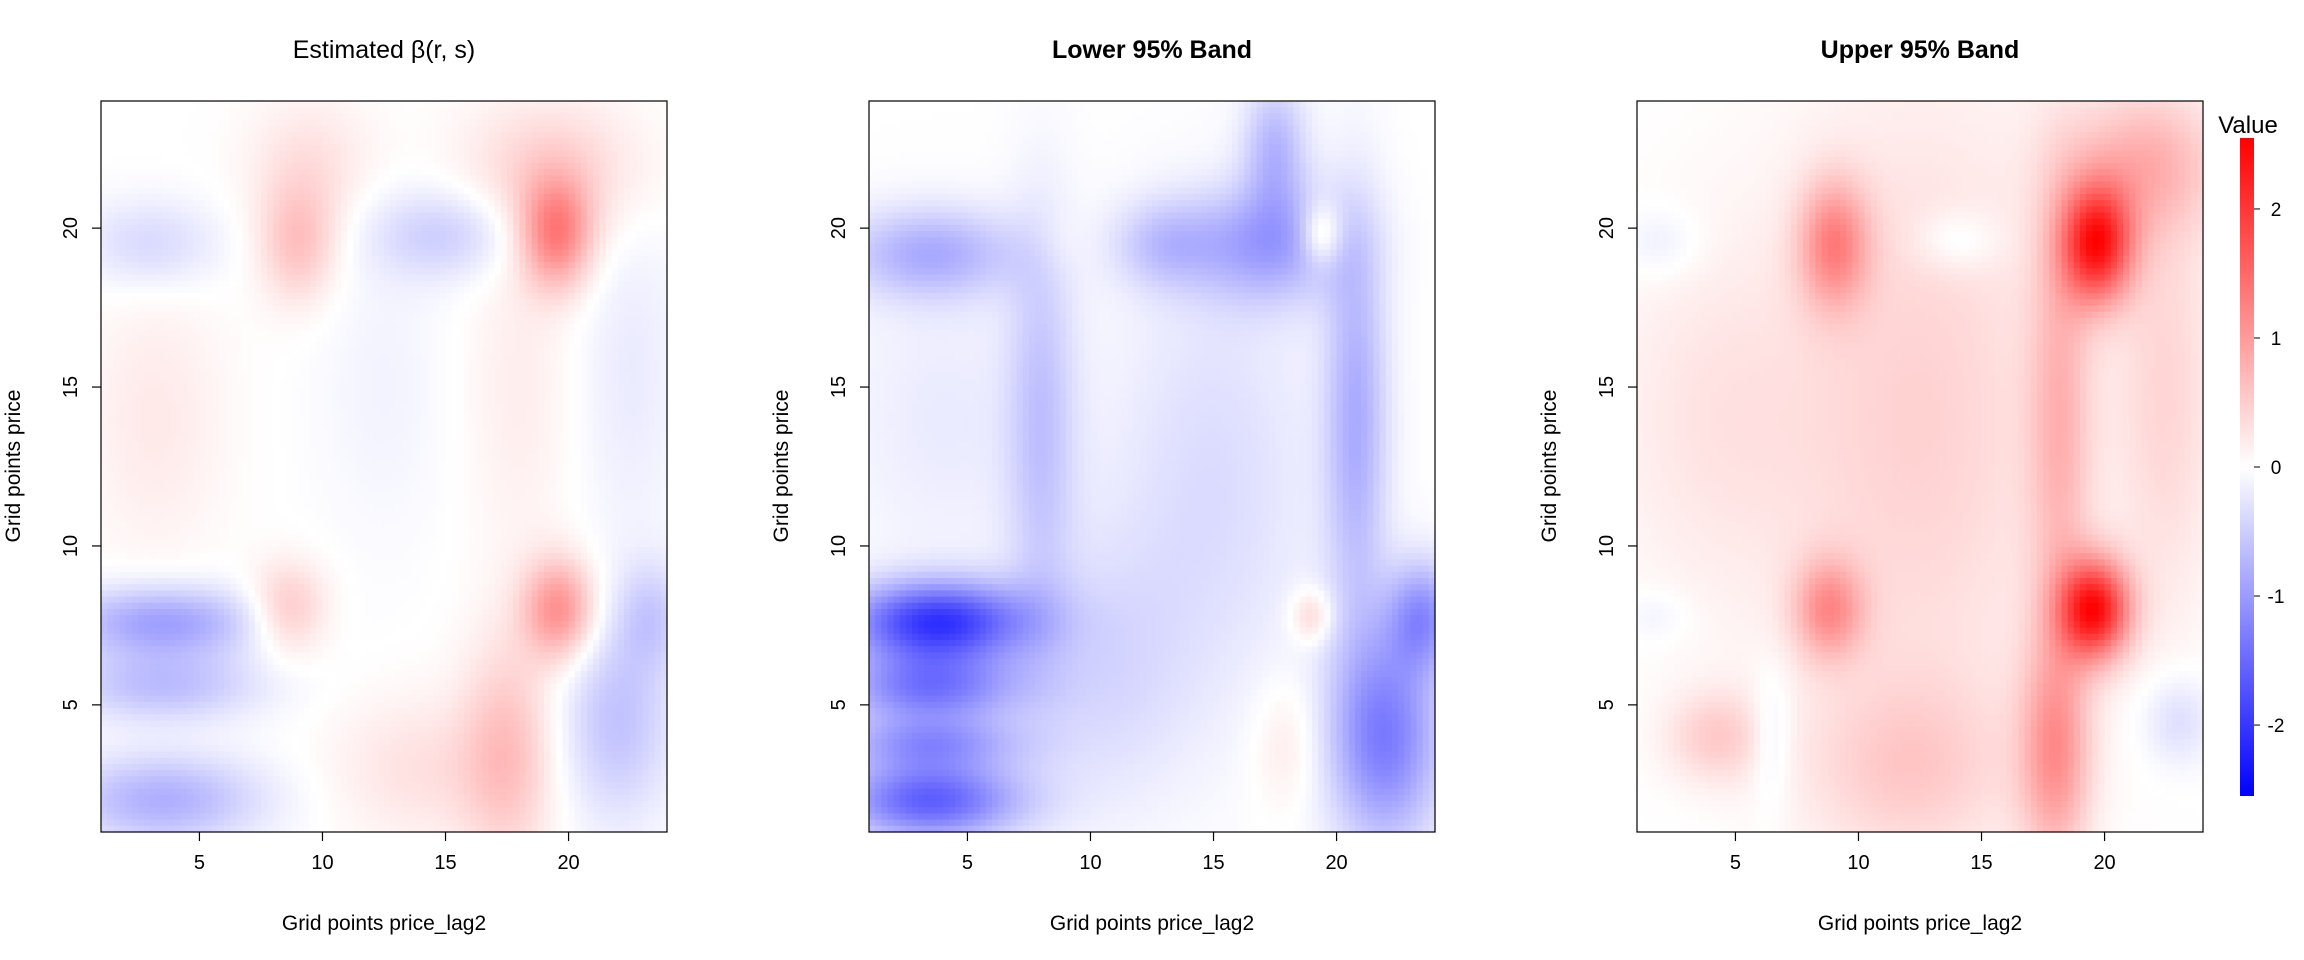  Describe the element at coordinates (2276, 597) in the screenshot. I see `legend-tick-label: -1` at that location.